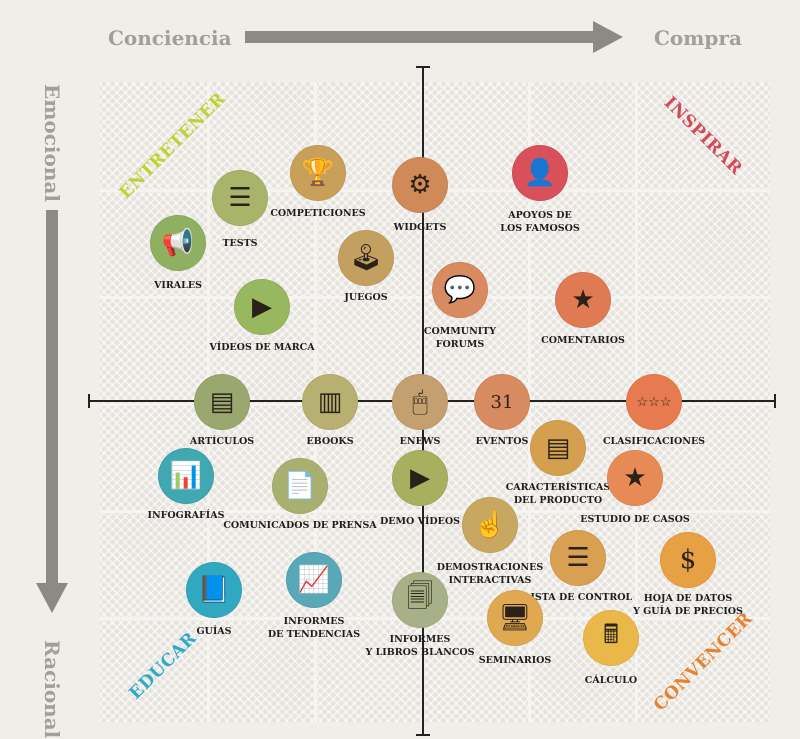  I want to click on label-line: ESTUDIO DE CASOS, so click(635, 519).